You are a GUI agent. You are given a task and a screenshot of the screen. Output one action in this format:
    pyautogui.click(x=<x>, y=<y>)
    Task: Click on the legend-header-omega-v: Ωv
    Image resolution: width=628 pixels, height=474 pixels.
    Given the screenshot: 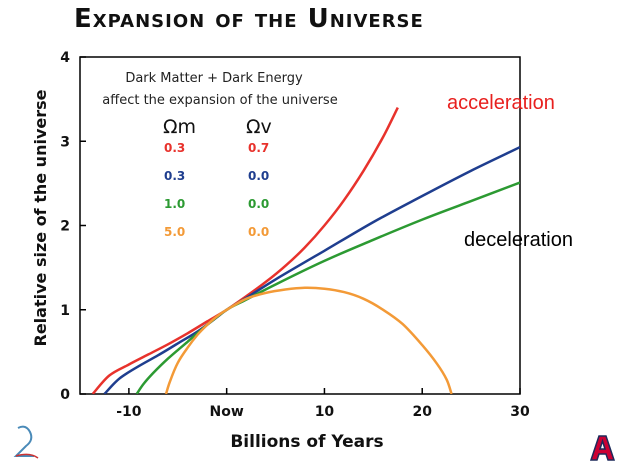 What is the action you would take?
    pyautogui.click(x=259, y=127)
    